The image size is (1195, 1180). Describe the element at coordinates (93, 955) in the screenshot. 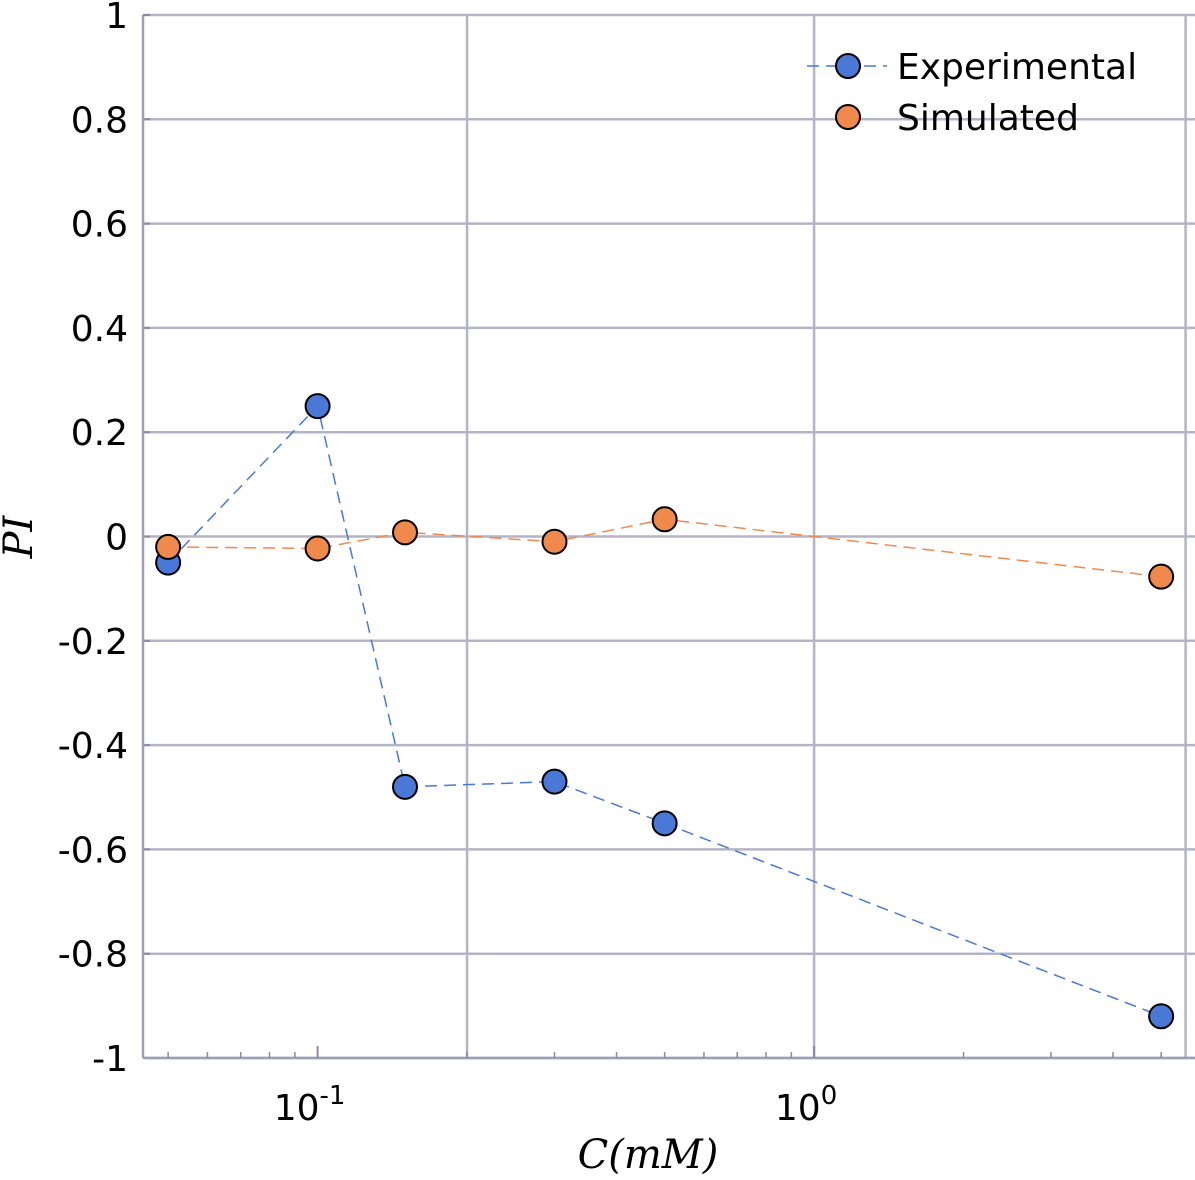

I see `y-tick-label: -0.8` at that location.